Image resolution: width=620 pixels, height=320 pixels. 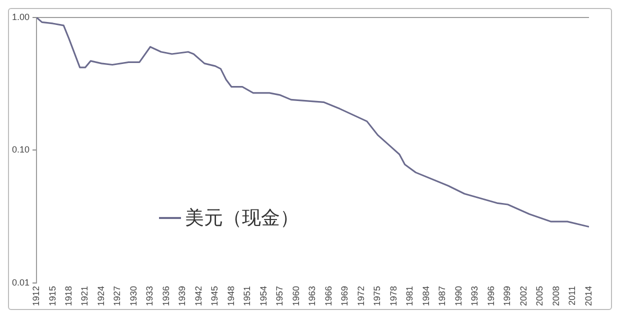 What do you see at coordinates (555, 296) in the screenshot?
I see `x-tick-label: 2008` at bounding box center [555, 296].